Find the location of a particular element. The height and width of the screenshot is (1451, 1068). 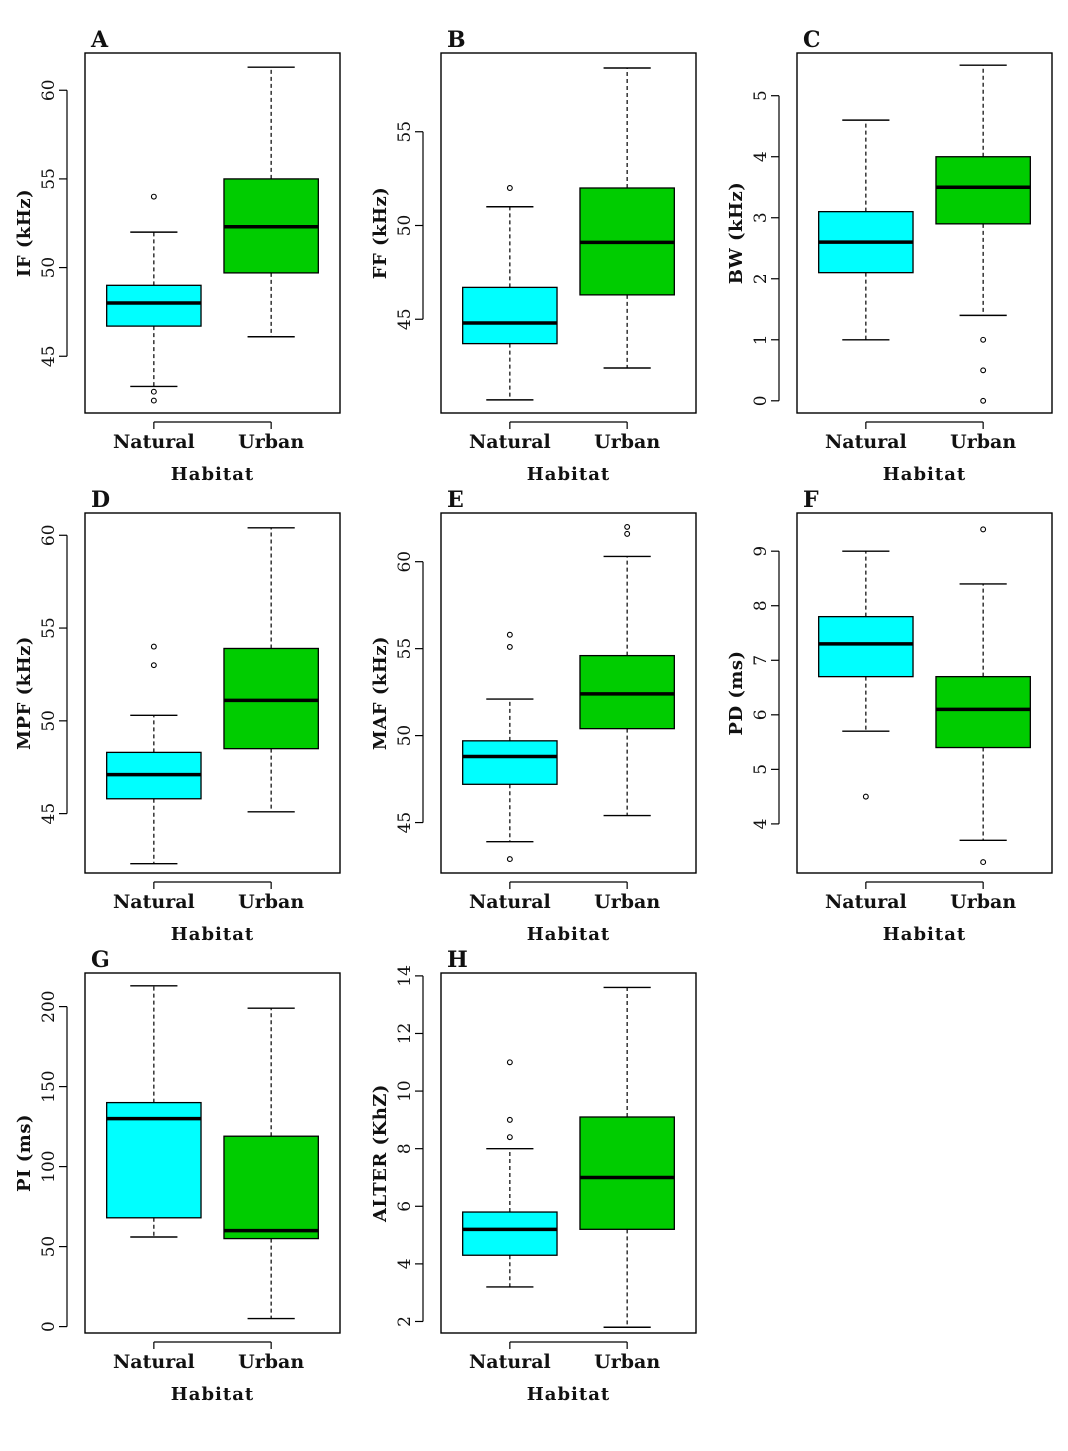

panel-f: F 4 5 6 7 8 9 PD (ms) Natural Urban Habitat is located at coordinates (889, 716).